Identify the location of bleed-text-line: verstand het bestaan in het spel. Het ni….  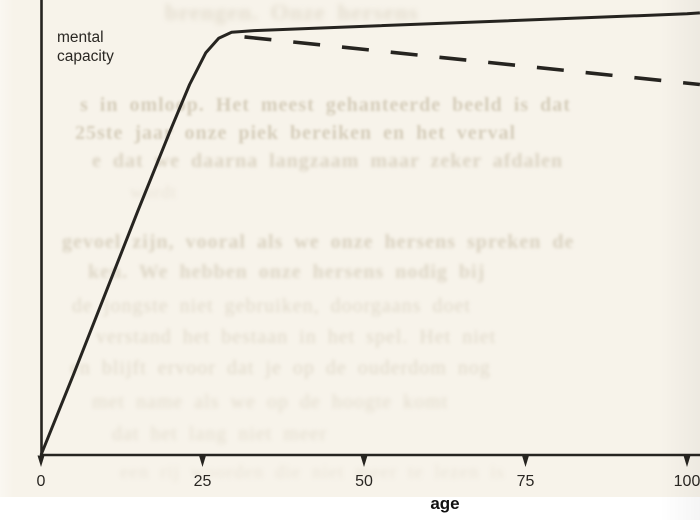
(296, 337).